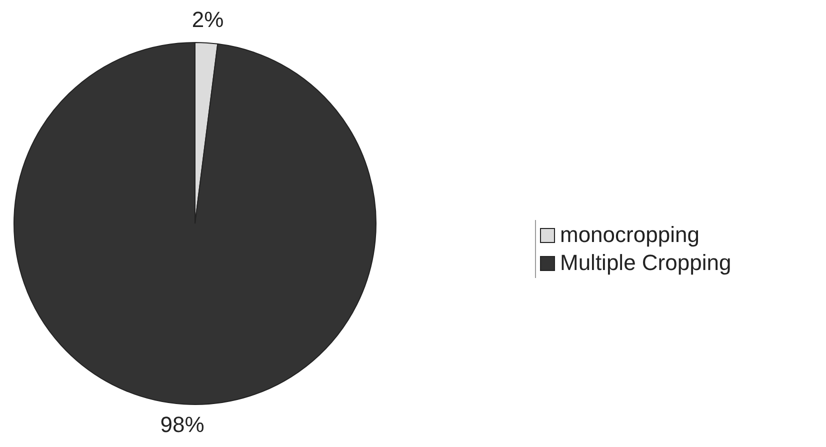 Image resolution: width=826 pixels, height=447 pixels. What do you see at coordinates (182, 425) in the screenshot?
I see `data-label: 98%` at bounding box center [182, 425].